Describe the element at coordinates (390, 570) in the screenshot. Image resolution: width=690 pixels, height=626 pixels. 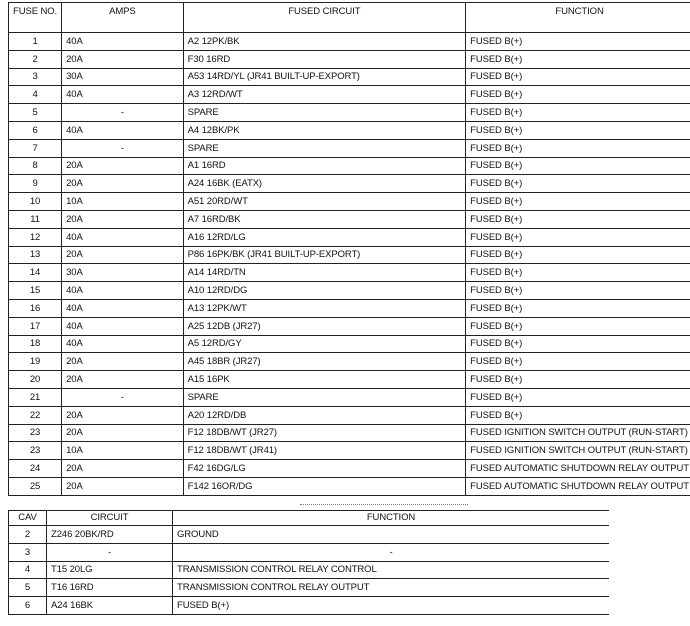
I see `cell-function: TRANSMISSION CONTROL RELAY CONTROL` at that location.